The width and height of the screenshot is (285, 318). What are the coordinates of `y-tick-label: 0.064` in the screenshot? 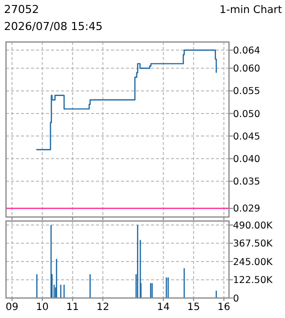 It's located at (246, 50).